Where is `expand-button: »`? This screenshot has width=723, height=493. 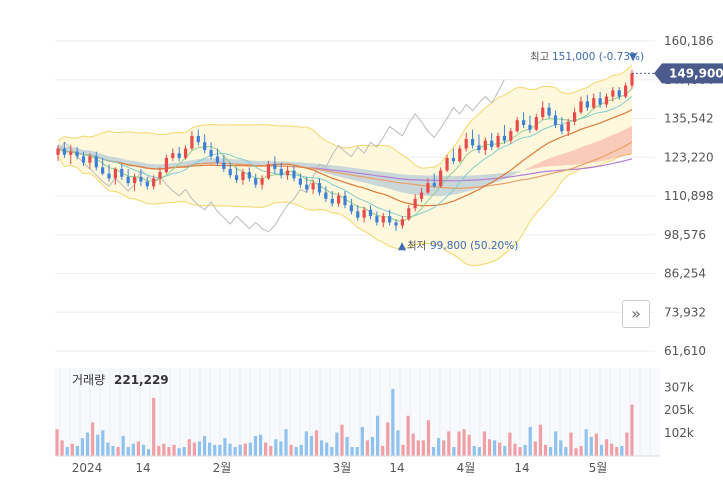
expand-button: » is located at coordinates (636, 314).